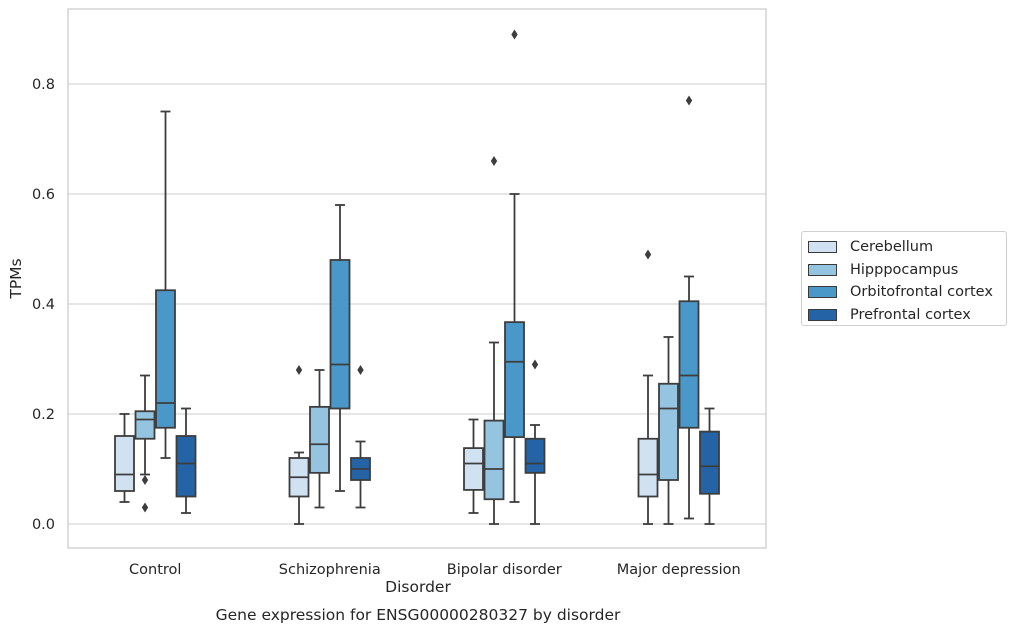 This screenshot has width=1018, height=634. I want to click on legend-label: Prefrontal cortex, so click(910, 315).